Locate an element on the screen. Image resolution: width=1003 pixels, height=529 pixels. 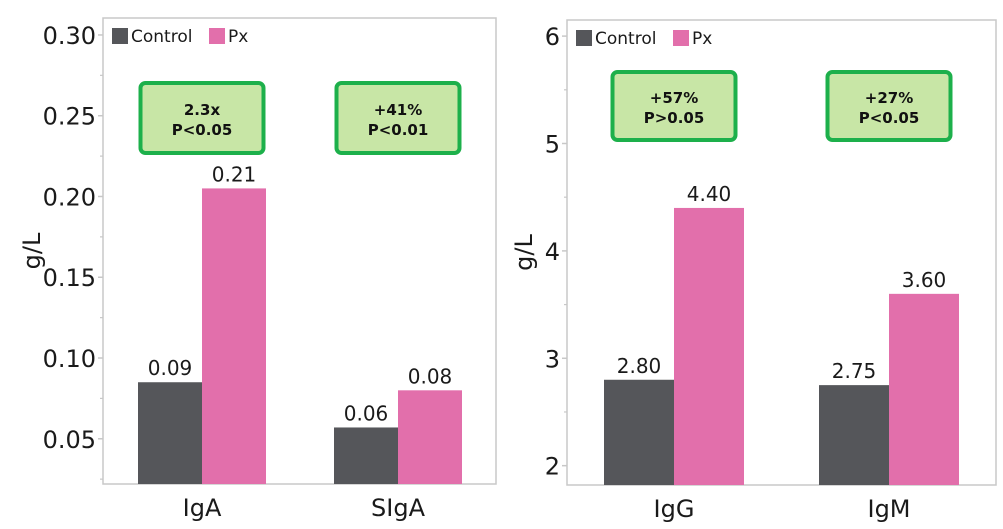
annotation-effect: +41% is located at coordinates (398, 110).